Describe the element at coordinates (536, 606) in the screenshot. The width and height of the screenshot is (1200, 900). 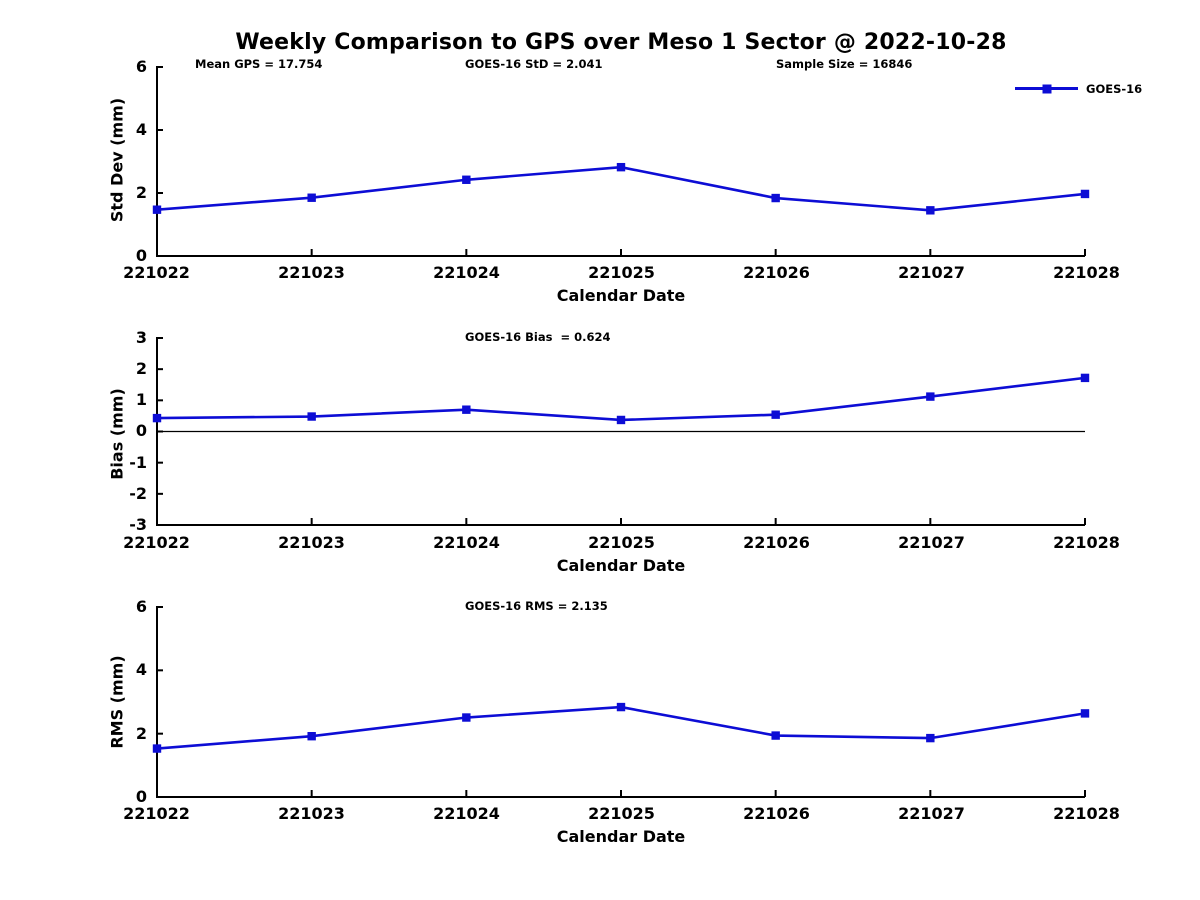
I see `rms-panel-title: GOES-16 RMS = 2.135` at that location.